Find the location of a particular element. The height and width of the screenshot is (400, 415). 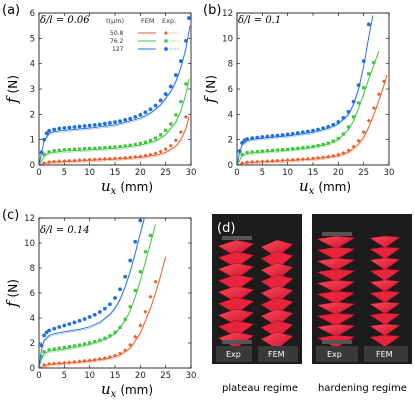

x-axis-symbol: u is located at coordinates (106, 186).